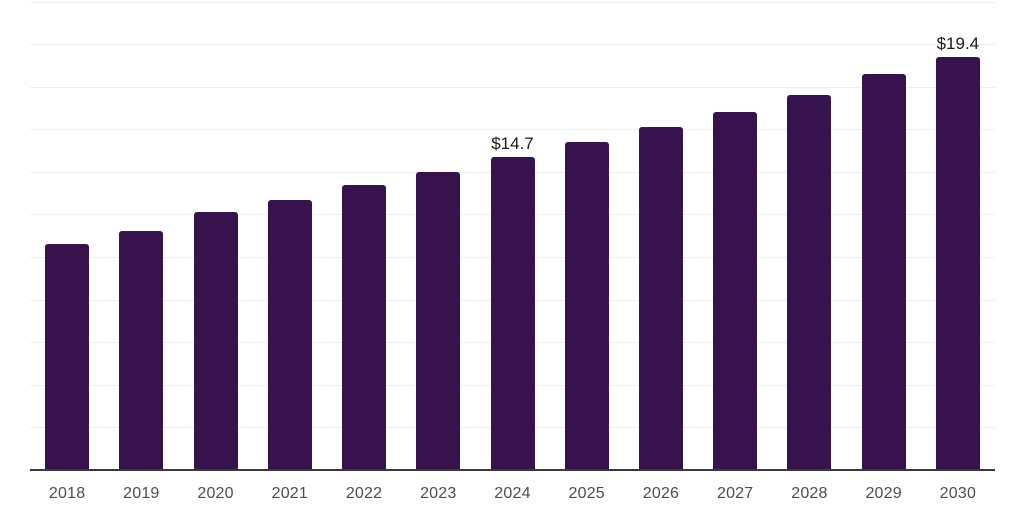  I want to click on x-tick-label-2026: 2026, so click(661, 493).